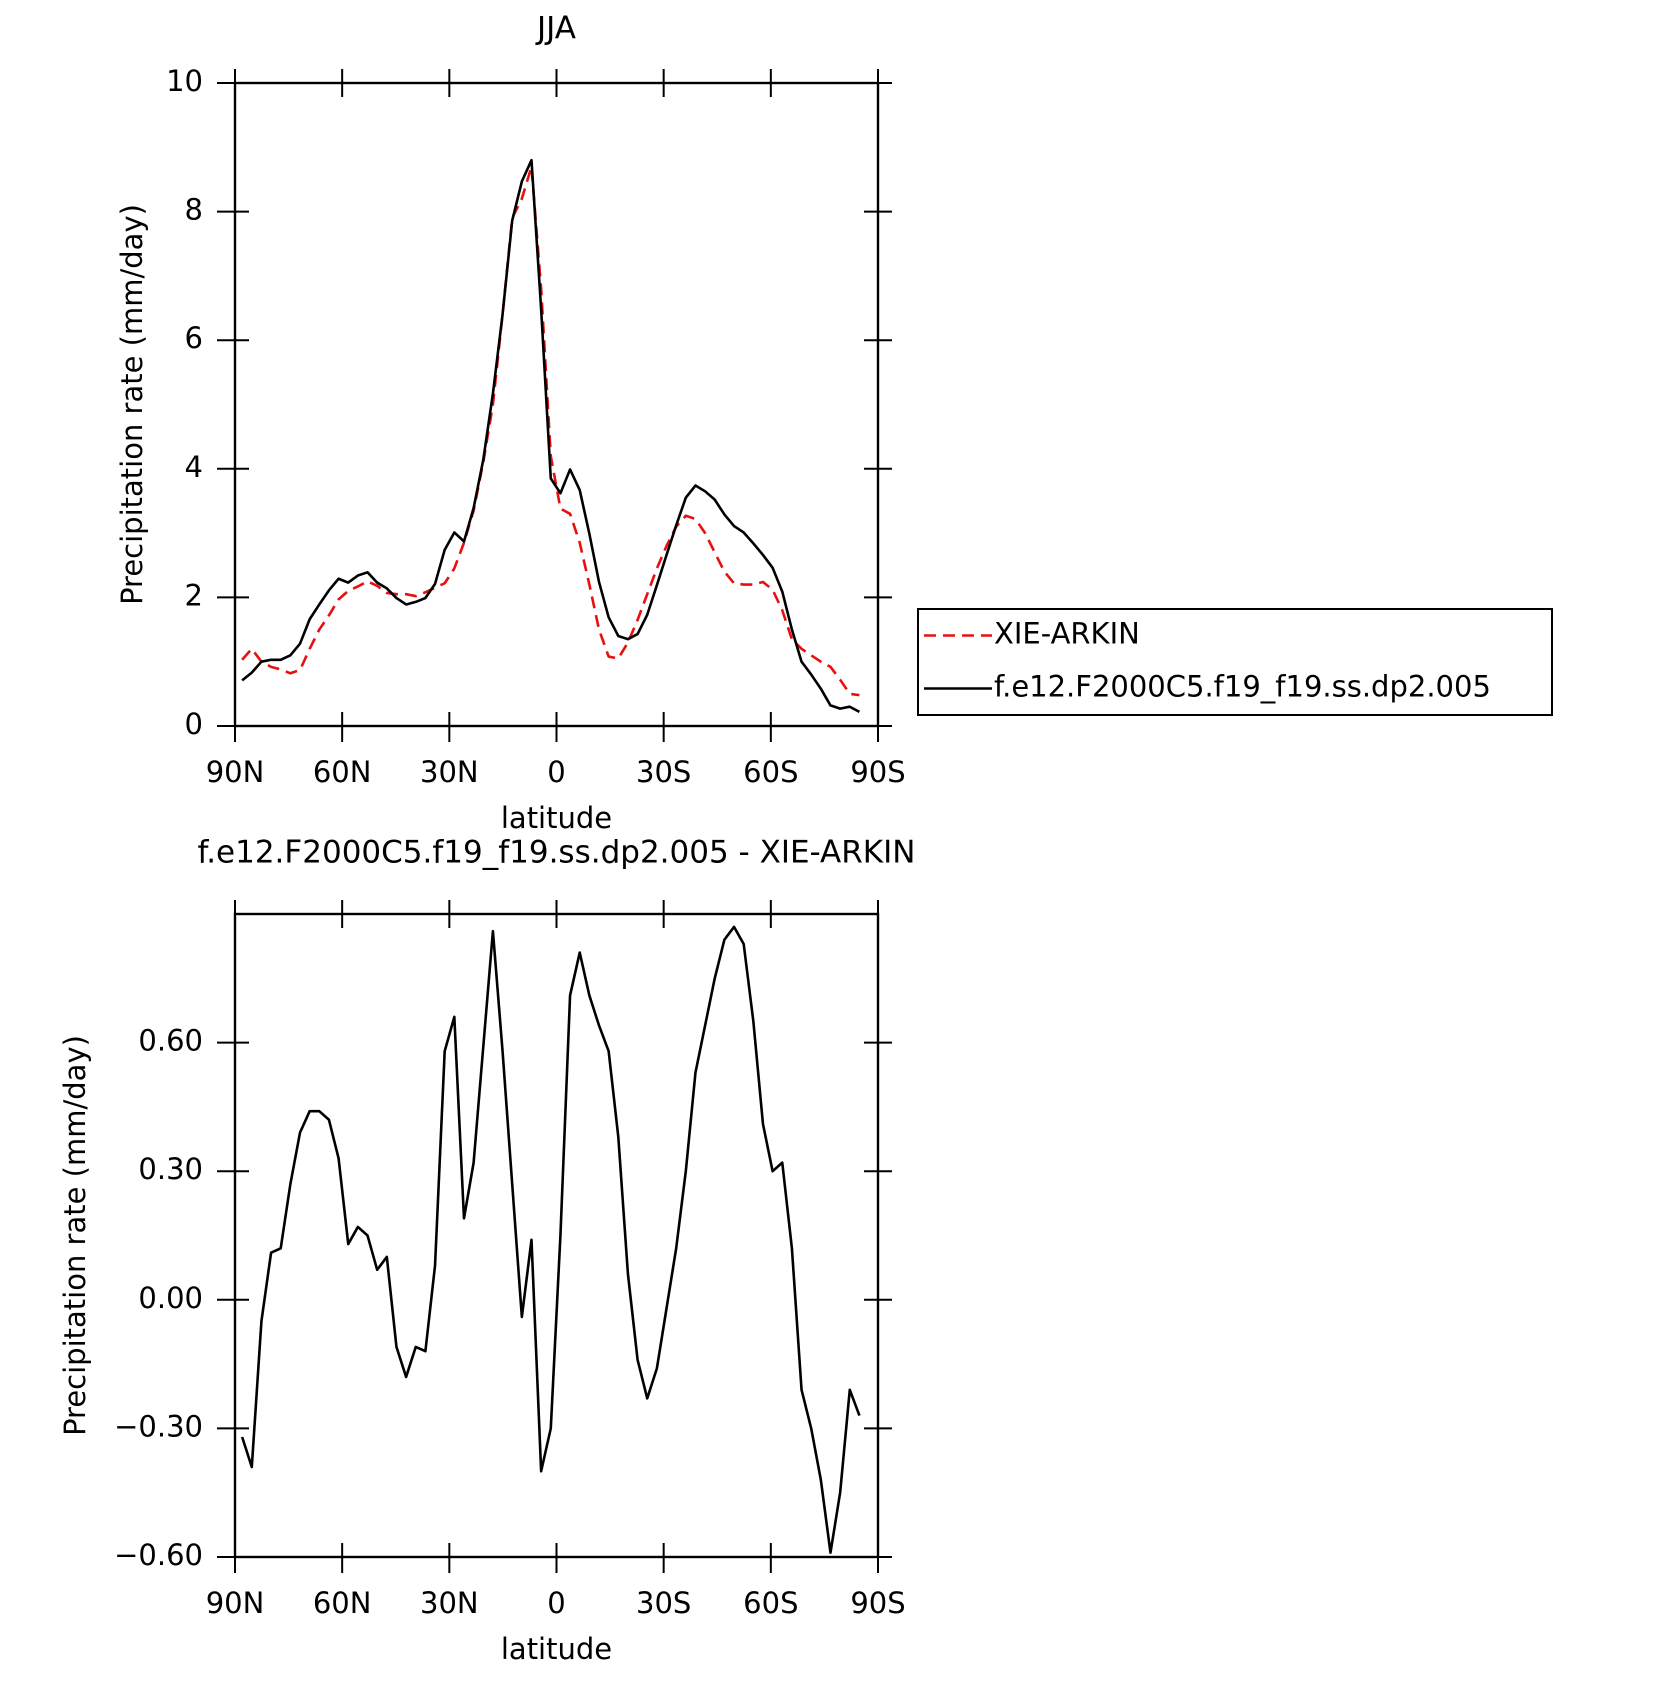 This screenshot has width=1666, height=1681. What do you see at coordinates (170, 1298) in the screenshot?
I see `y-tick-label: 0.00` at bounding box center [170, 1298].